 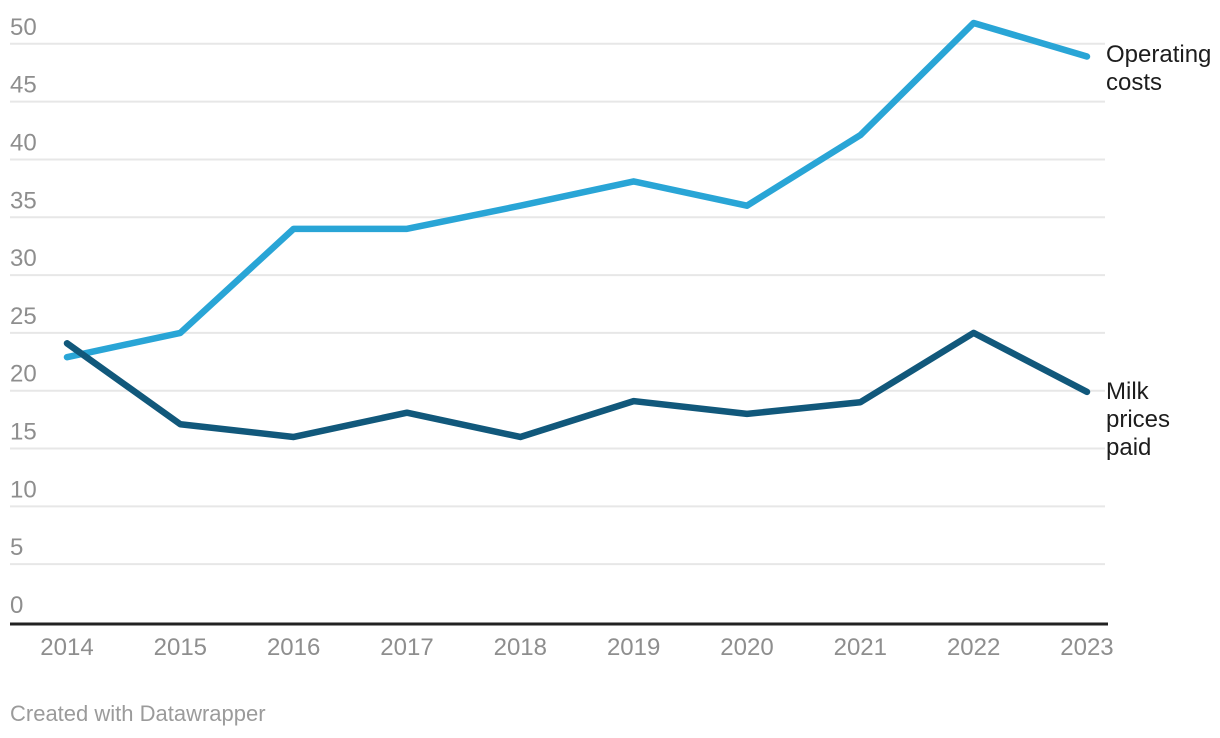 What do you see at coordinates (180, 647) in the screenshot?
I see `x-axis-tick-label: 2015` at bounding box center [180, 647].